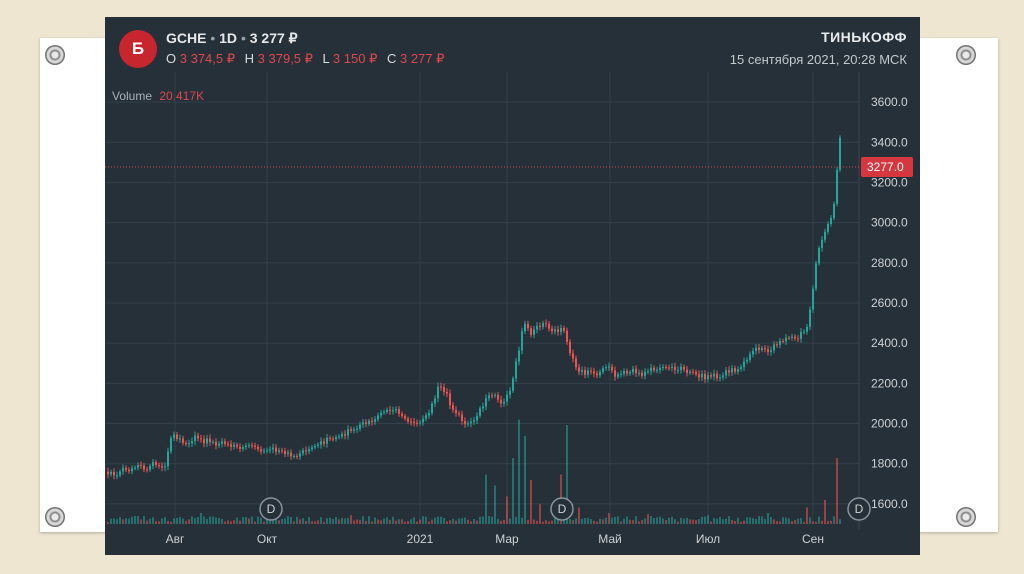 The image size is (1024, 574). What do you see at coordinates (186, 38) in the screenshot?
I see `ticker-symbol: GCHE` at bounding box center [186, 38].